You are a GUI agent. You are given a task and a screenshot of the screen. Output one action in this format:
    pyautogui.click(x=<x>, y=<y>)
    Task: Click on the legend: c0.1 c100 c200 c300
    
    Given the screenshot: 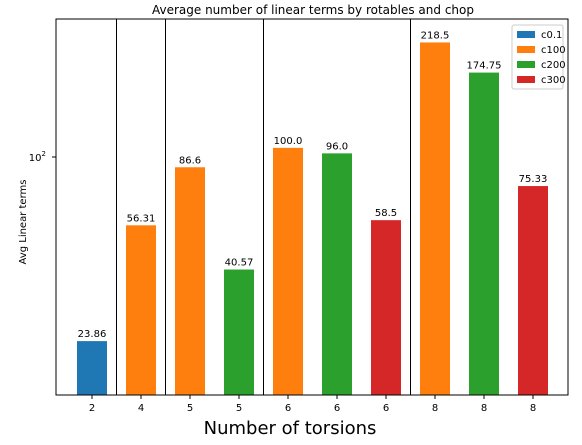 What is the action you would take?
    pyautogui.click(x=538, y=57)
    